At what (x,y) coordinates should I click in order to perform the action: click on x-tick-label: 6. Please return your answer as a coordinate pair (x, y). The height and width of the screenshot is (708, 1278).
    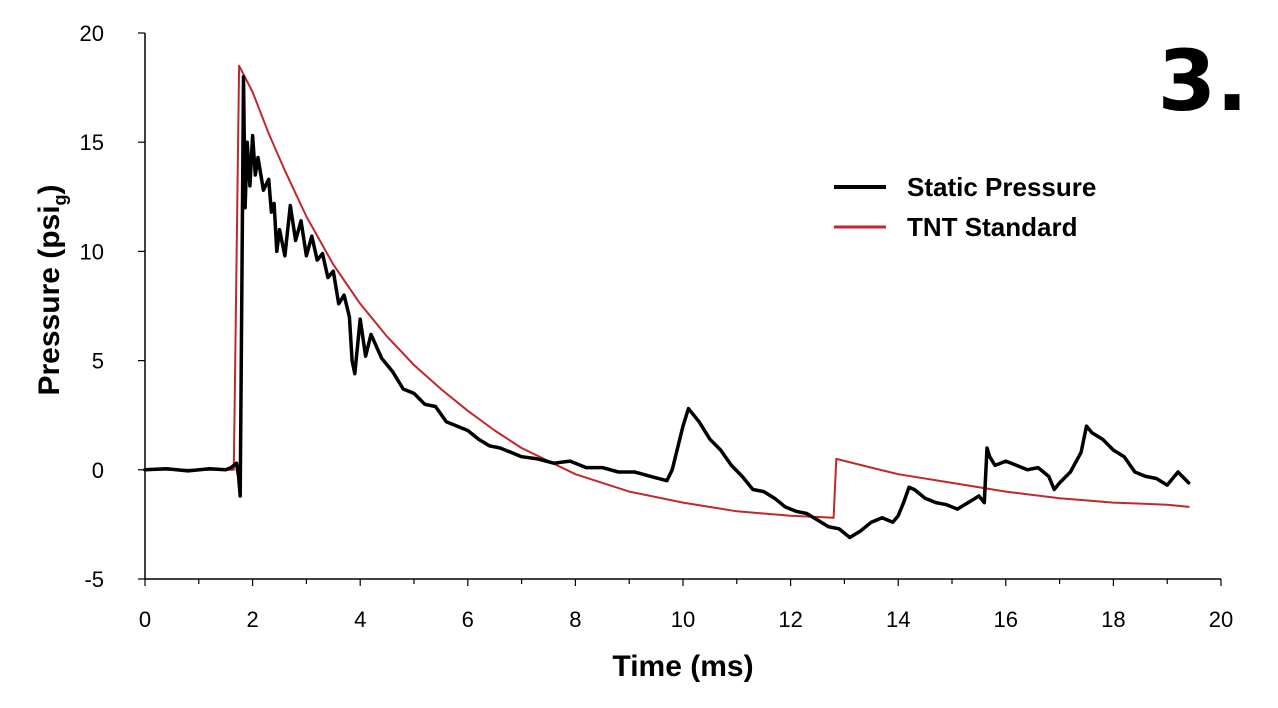
    Looking at the image, I should click on (468, 619).